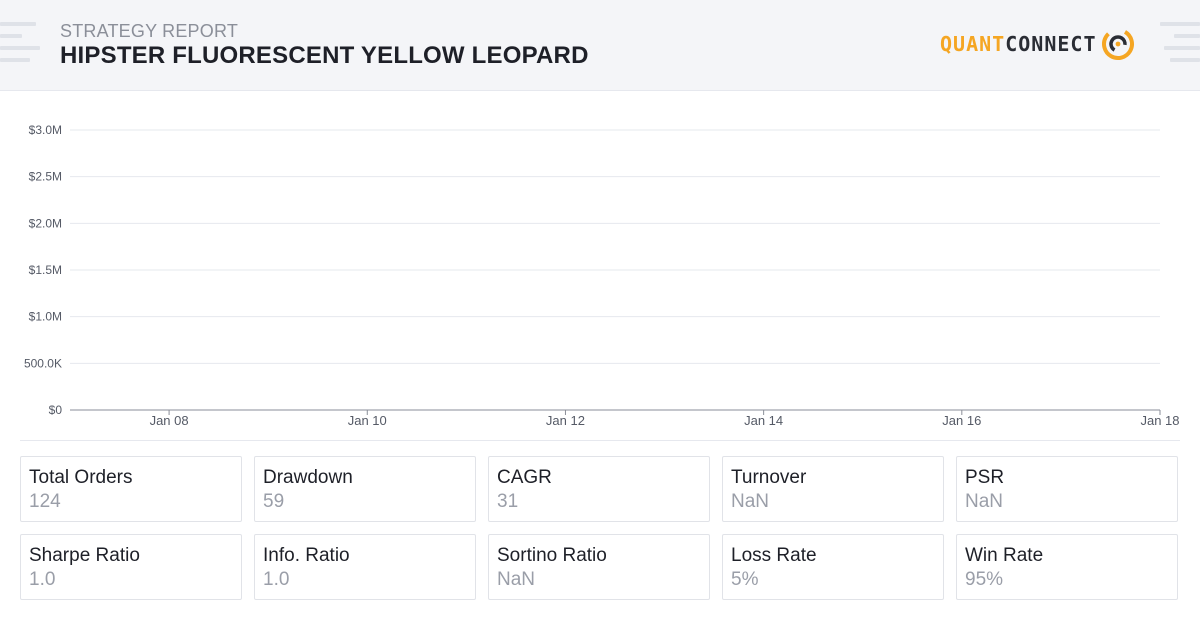 This screenshot has height=632, width=1200. I want to click on stat-card: Drawdown 59, so click(365, 489).